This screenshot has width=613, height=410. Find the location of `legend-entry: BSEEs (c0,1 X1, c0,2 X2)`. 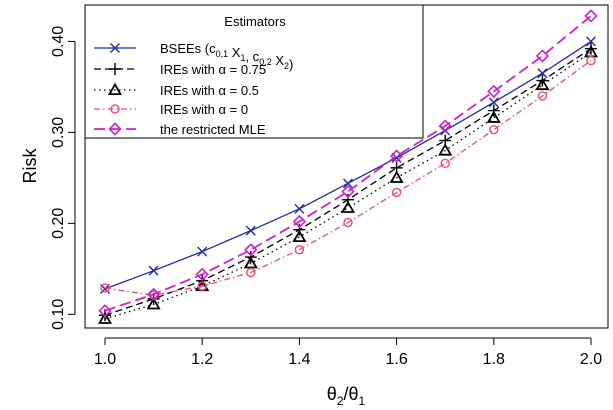

legend-entry: BSEEs (c0,1 X1, c0,2 X2) is located at coordinates (193, 56).